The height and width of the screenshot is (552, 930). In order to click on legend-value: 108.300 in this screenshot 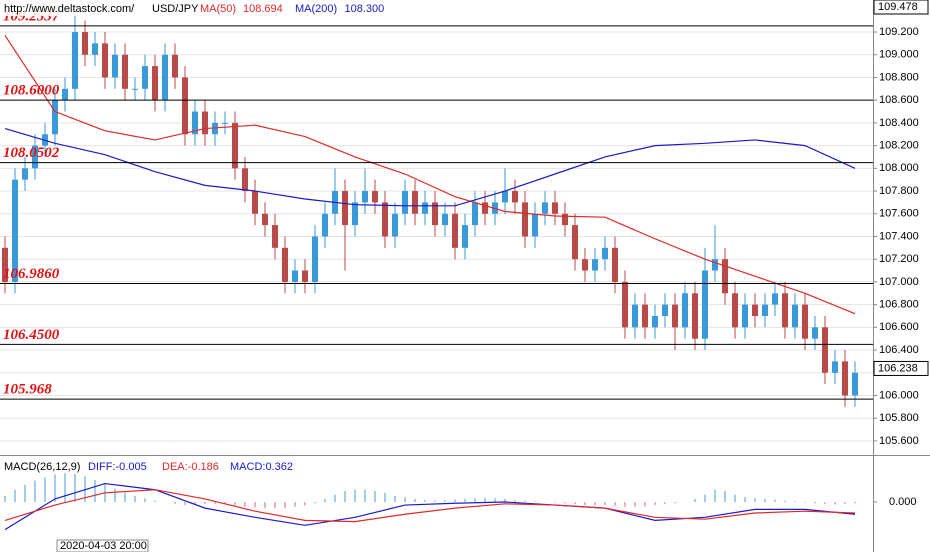, I will do `click(365, 9)`.